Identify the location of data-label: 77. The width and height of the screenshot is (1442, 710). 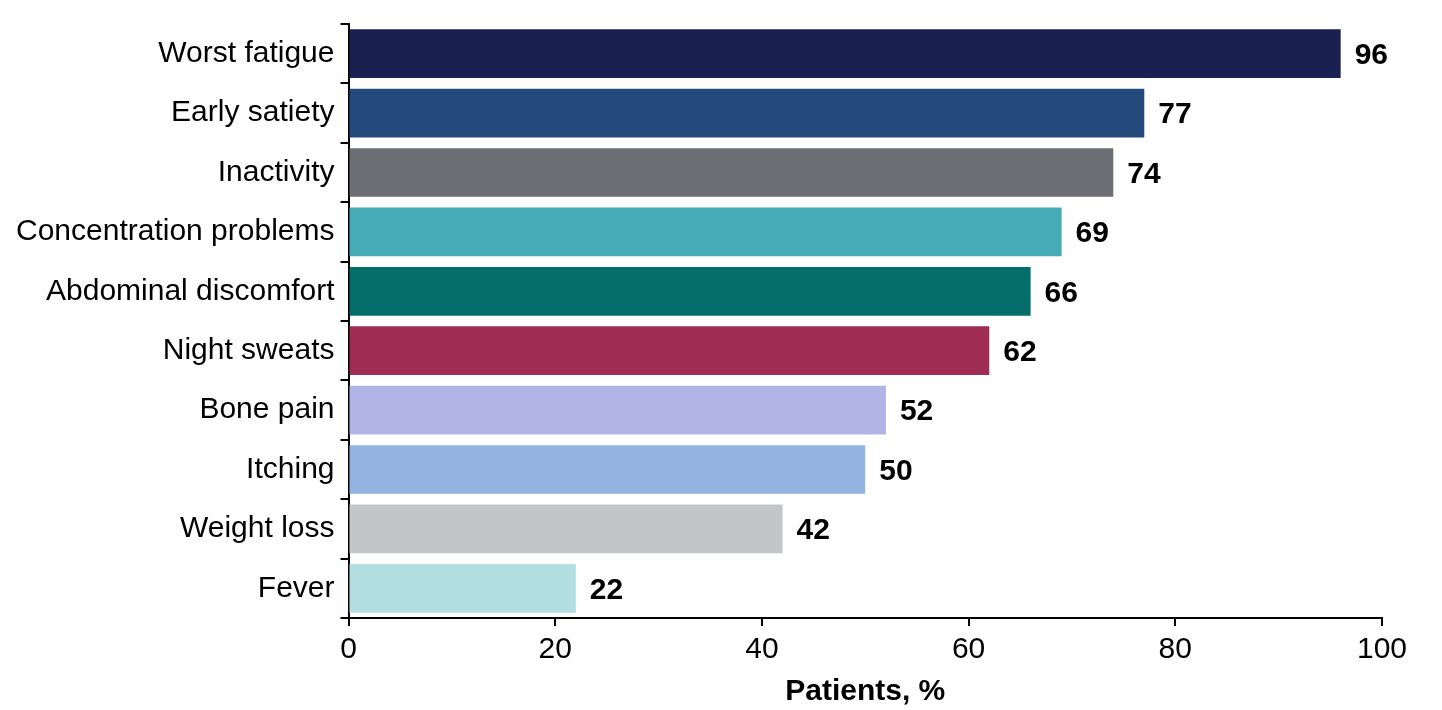
(1175, 113).